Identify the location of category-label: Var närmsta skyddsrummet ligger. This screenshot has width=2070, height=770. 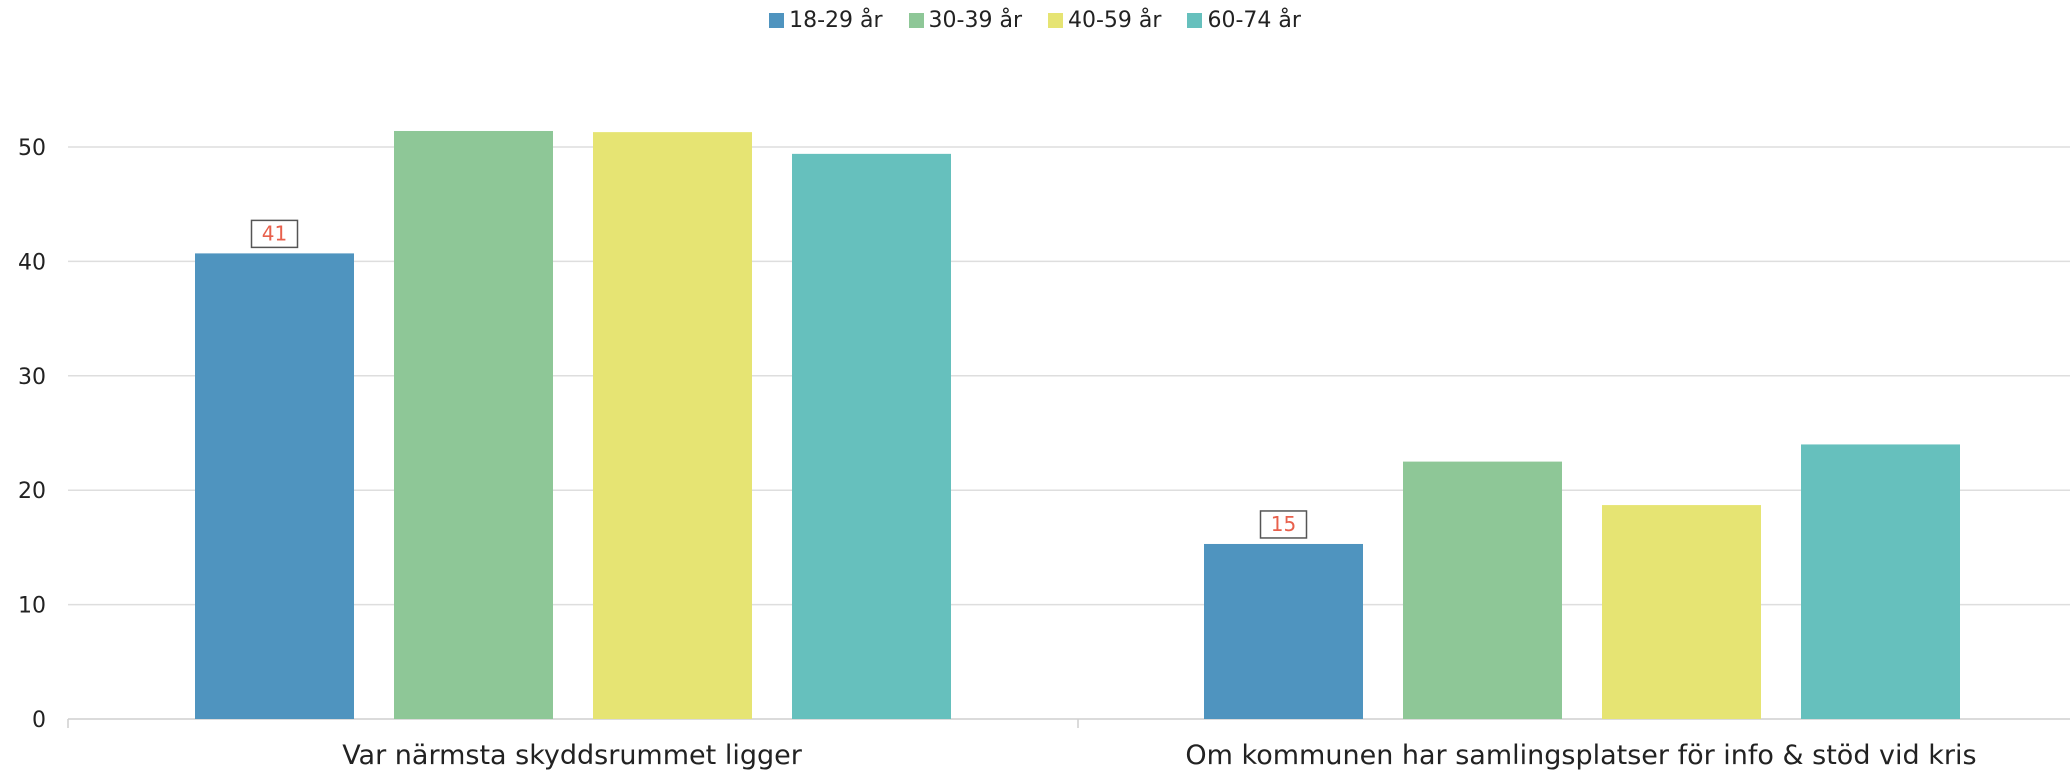
(572, 755).